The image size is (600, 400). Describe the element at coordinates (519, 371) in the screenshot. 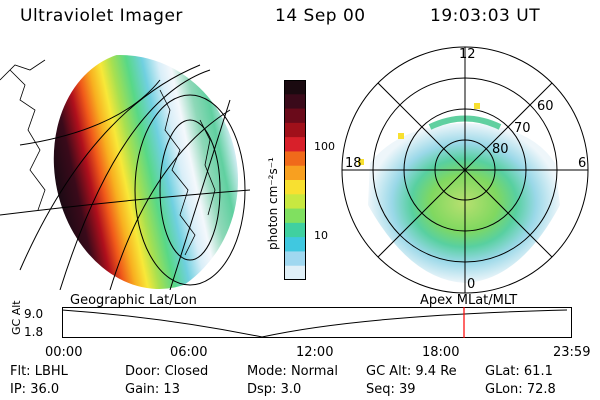

I see `info-glat: GLat: 61.1` at that location.